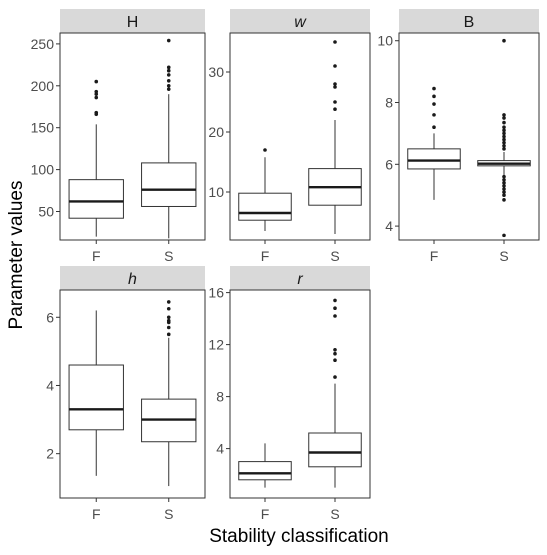 The image size is (547, 555). I want to click on facet-strip-label: H, so click(133, 22).